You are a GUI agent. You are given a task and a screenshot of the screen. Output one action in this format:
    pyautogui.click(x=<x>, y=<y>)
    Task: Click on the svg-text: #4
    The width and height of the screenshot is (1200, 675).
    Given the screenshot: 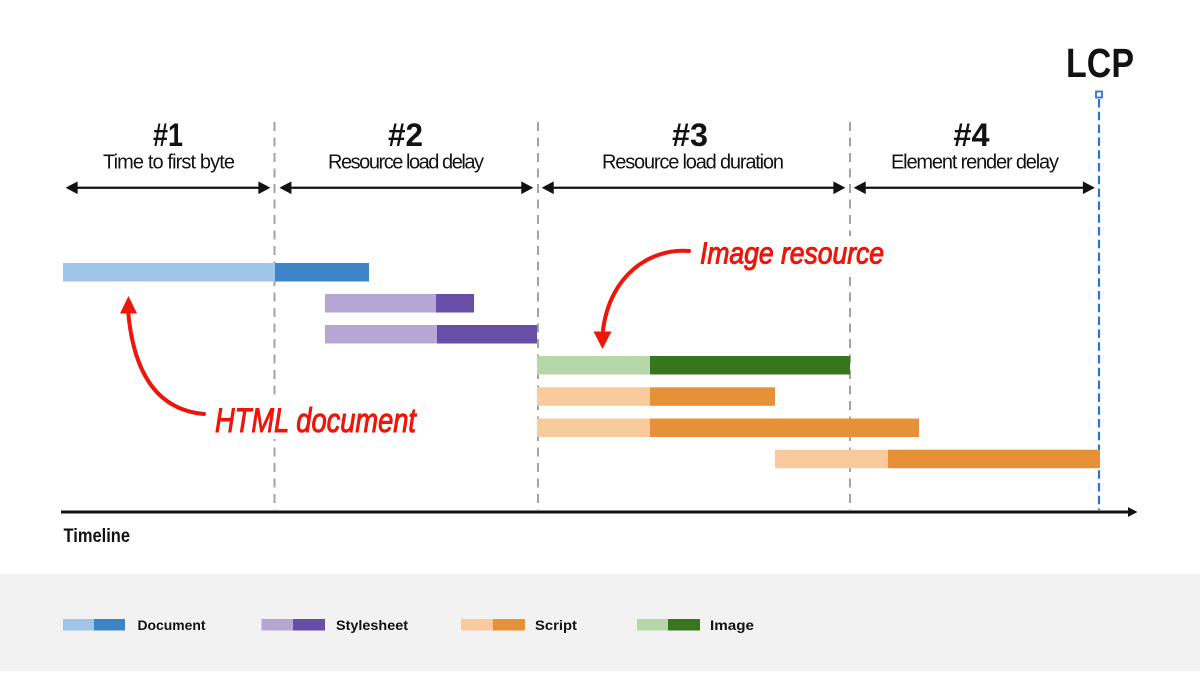 What is the action you would take?
    pyautogui.click(x=972, y=135)
    